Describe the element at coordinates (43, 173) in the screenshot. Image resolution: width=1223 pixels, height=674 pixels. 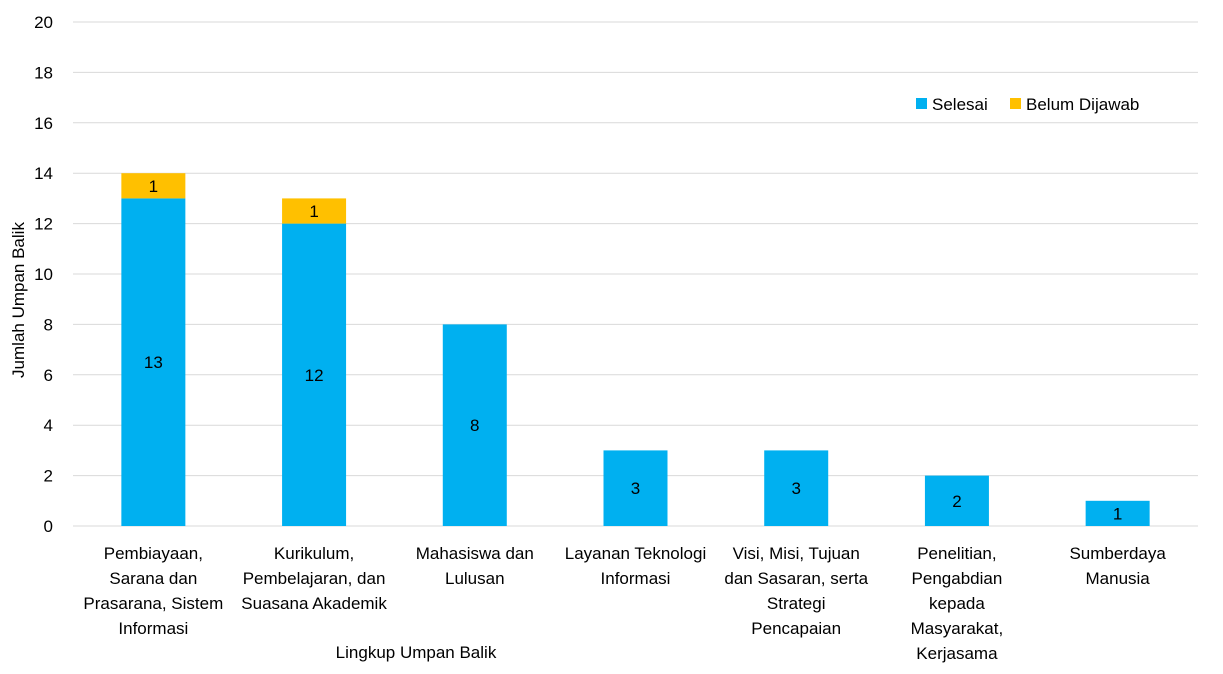
I see `y-tick-label: 14` at that location.